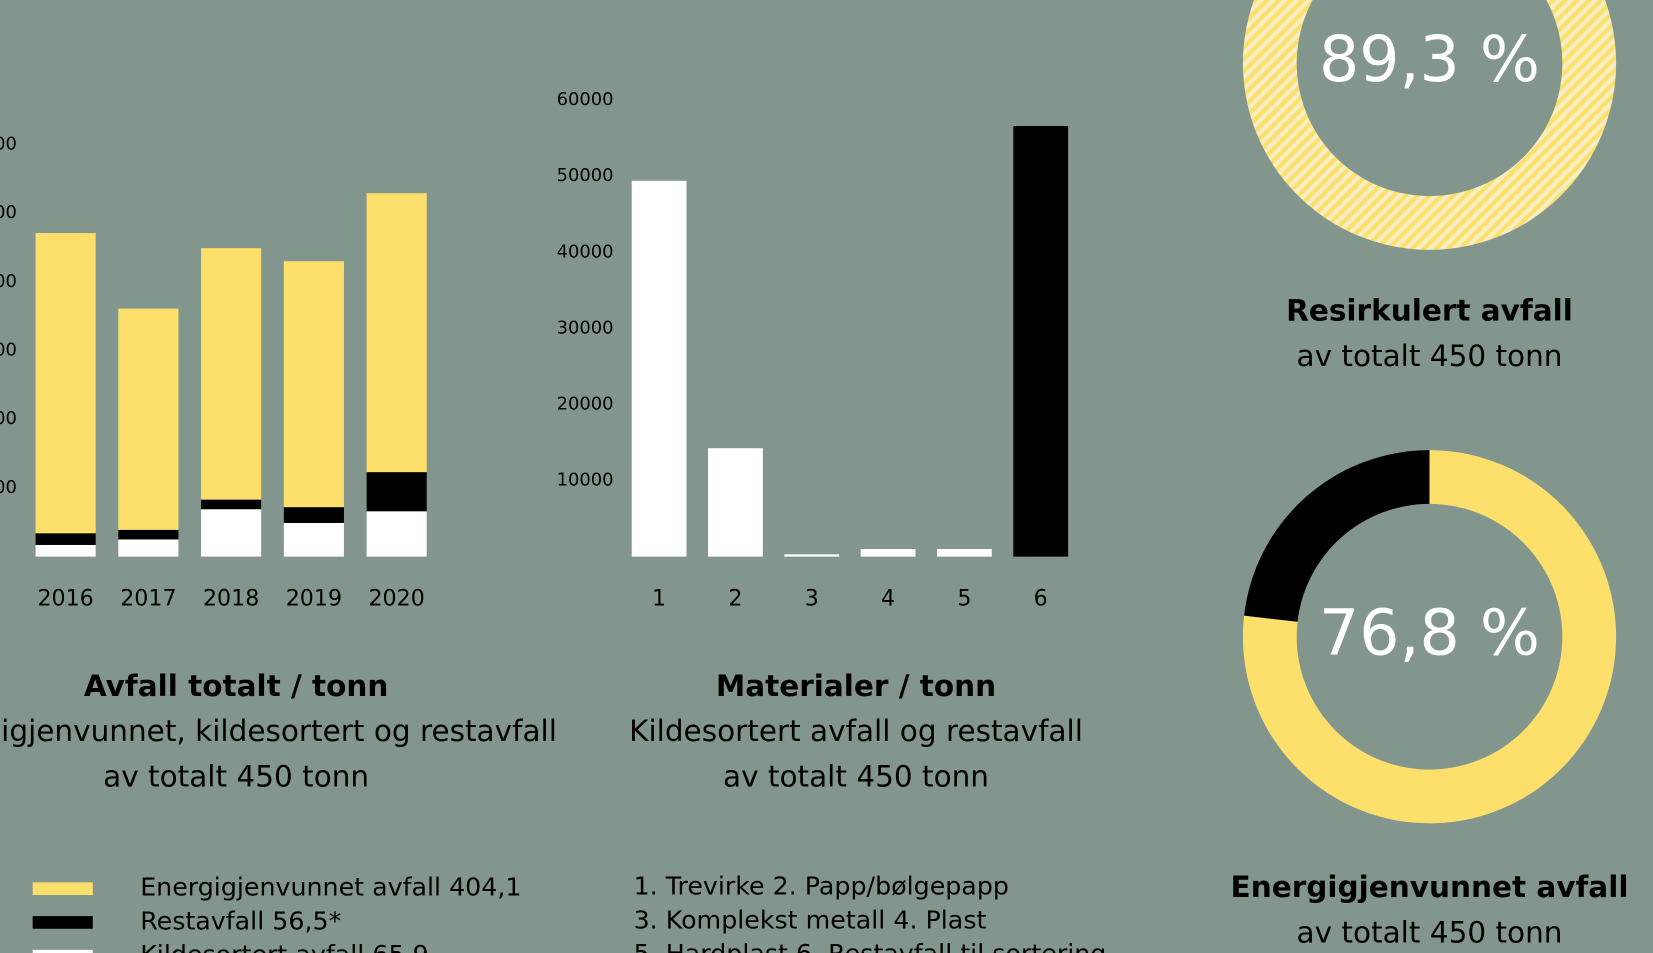 The width and height of the screenshot is (1653, 953). Describe the element at coordinates (1429, 311) in the screenshot. I see `chart-title: Resirkulert avfall` at that location.